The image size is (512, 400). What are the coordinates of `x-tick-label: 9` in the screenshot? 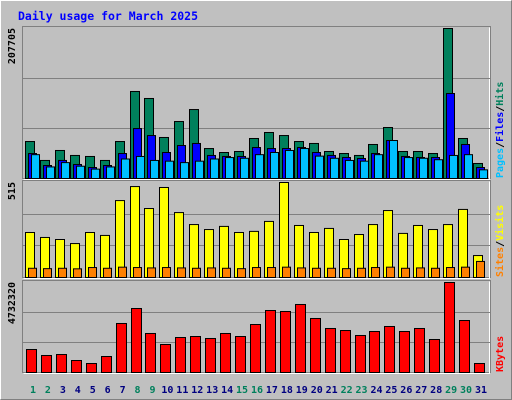 It's located at (152, 390).